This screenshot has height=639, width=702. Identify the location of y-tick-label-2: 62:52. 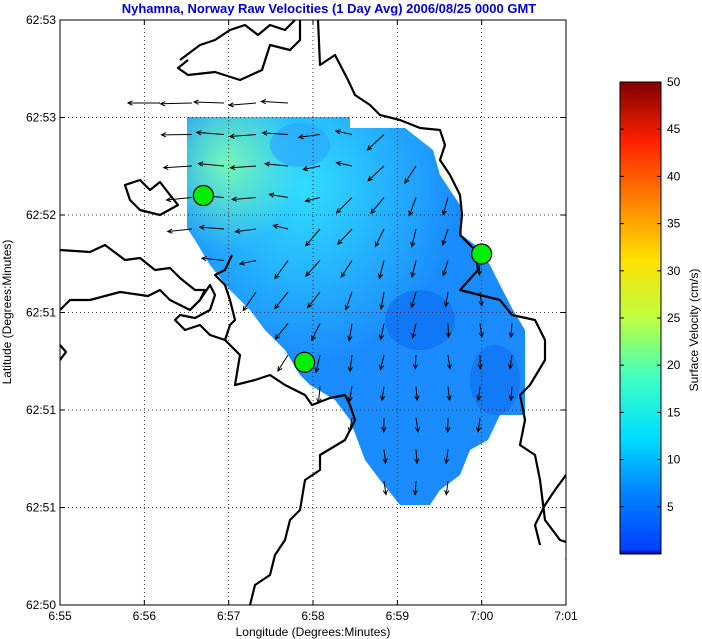
(41, 215).